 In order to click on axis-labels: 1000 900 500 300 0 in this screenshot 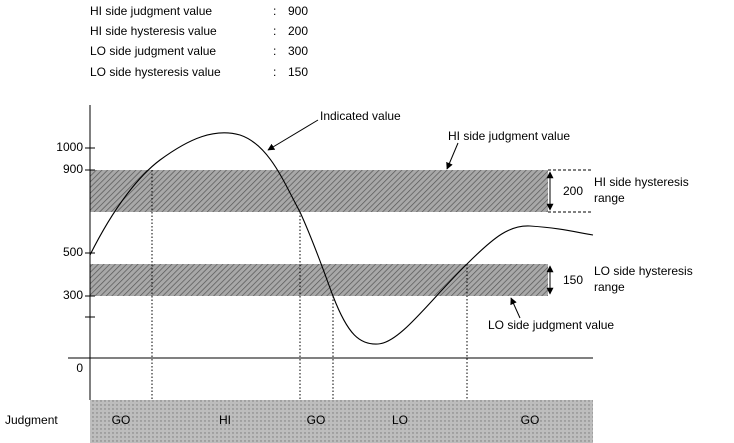, I will do `click(69, 257)`.